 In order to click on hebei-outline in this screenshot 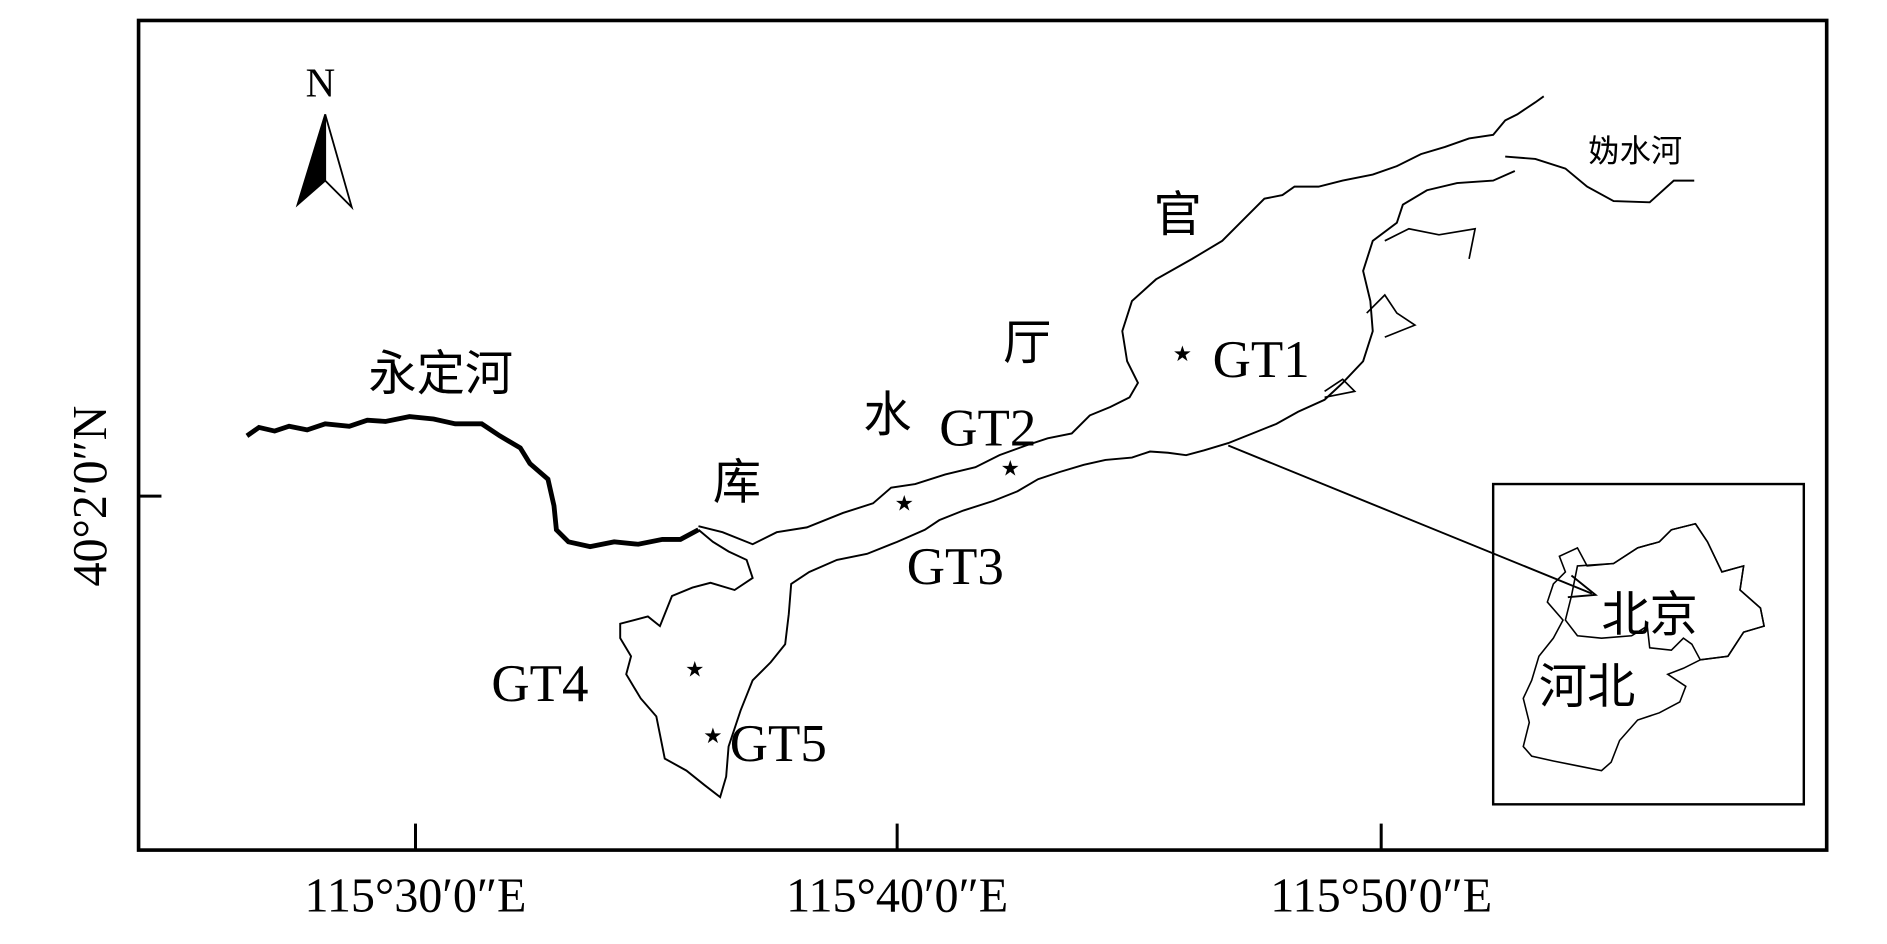, I will do `click(1643, 647)`.